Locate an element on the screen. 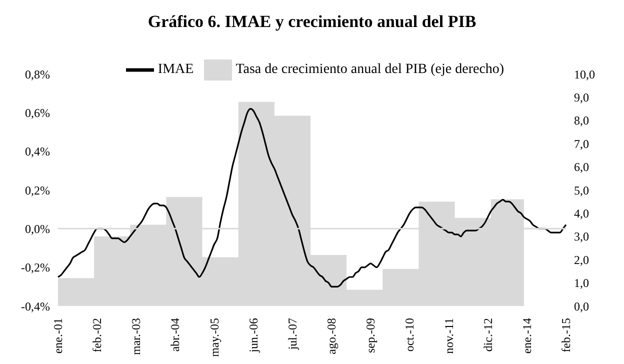 The width and height of the screenshot is (624, 364). y-tick-label: -0,2% is located at coordinates (35, 267).